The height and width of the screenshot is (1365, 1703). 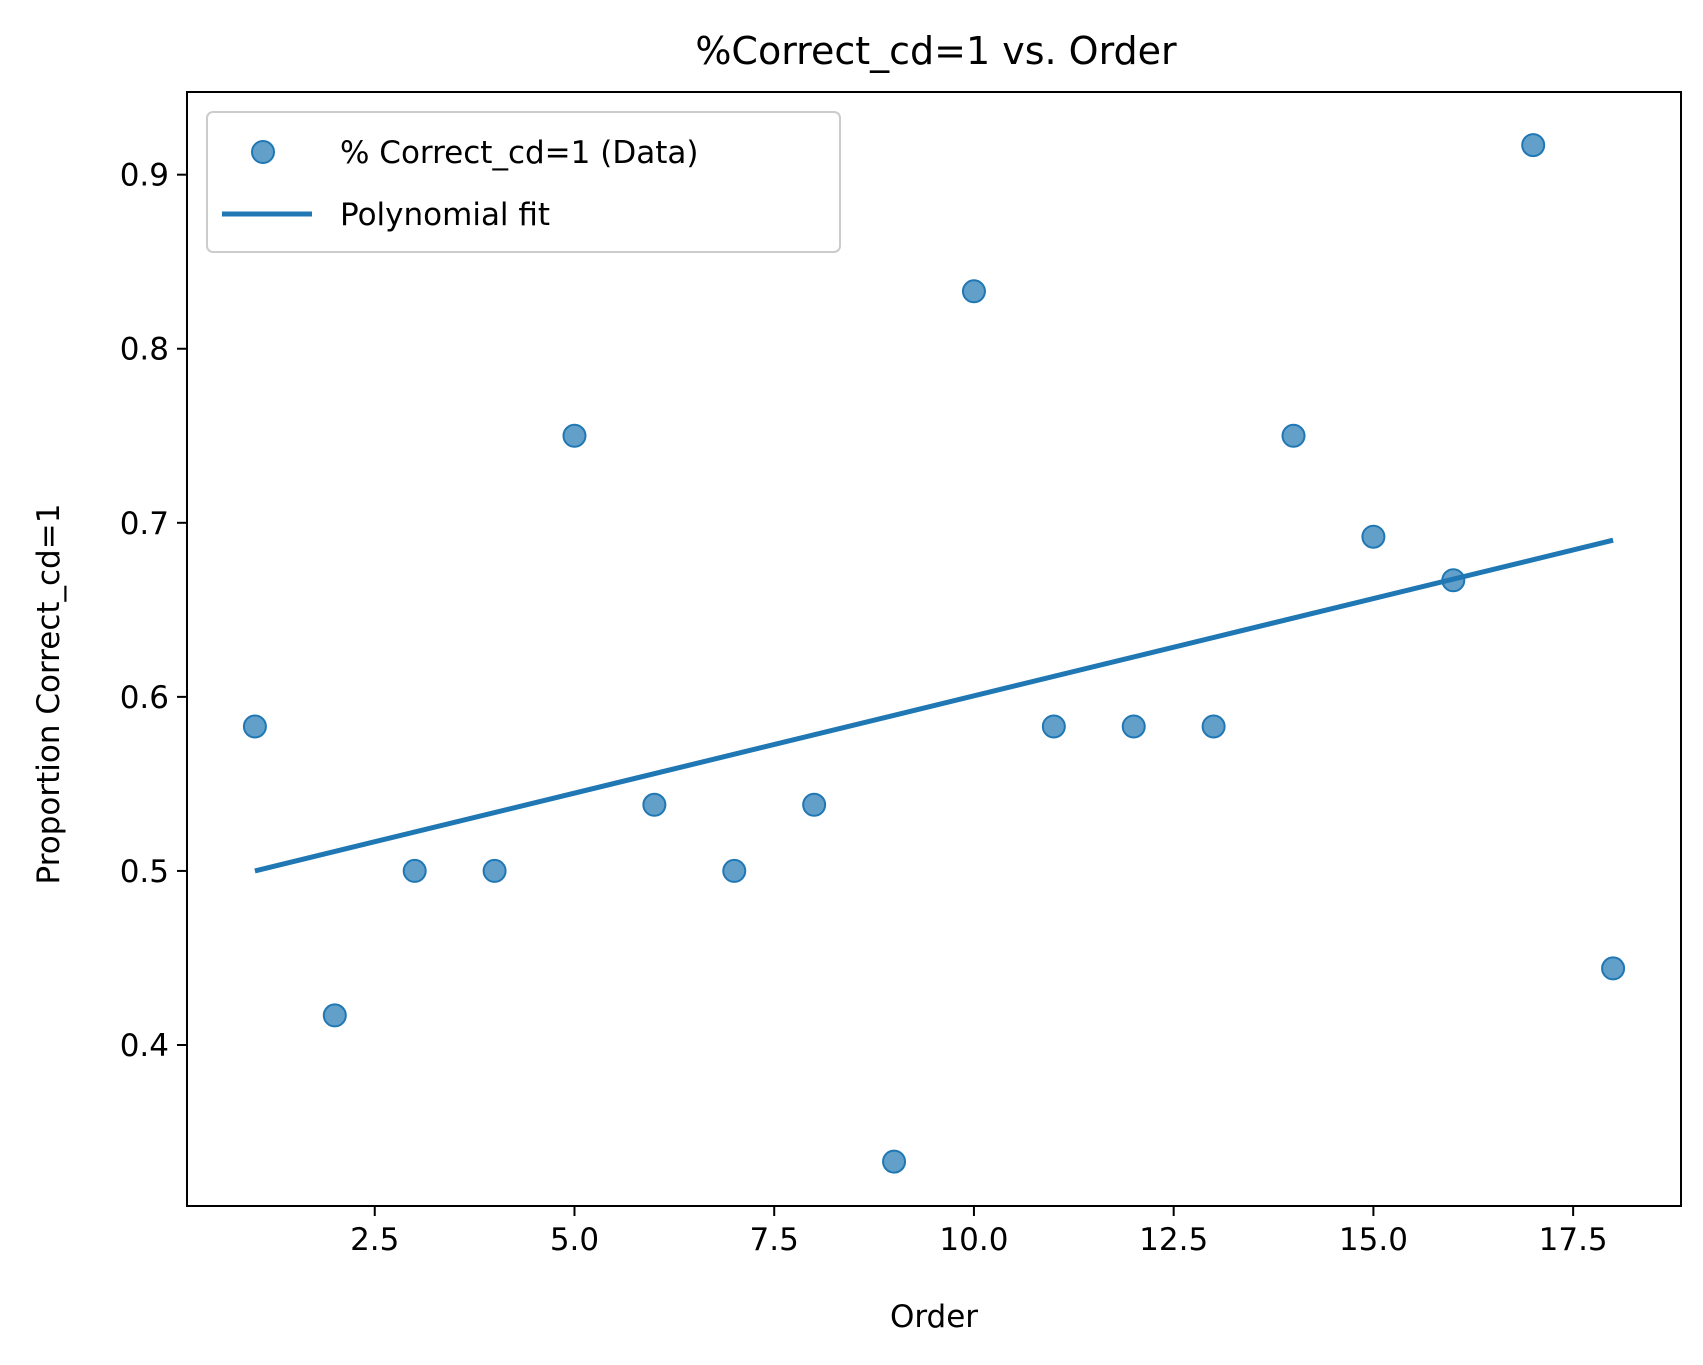 What do you see at coordinates (144, 524) in the screenshot?
I see `y-tick-label: 0.7` at bounding box center [144, 524].